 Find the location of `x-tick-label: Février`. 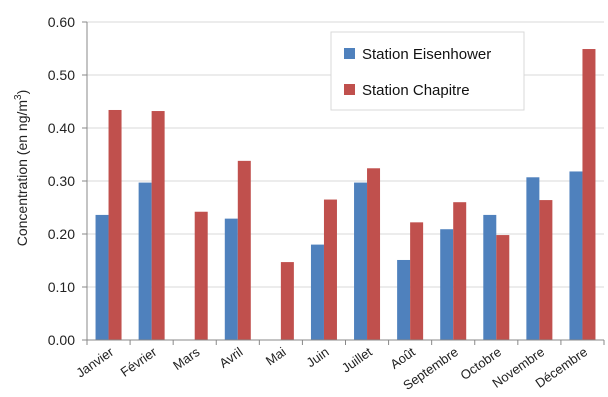

x-tick-label: Février is located at coordinates (139, 362).